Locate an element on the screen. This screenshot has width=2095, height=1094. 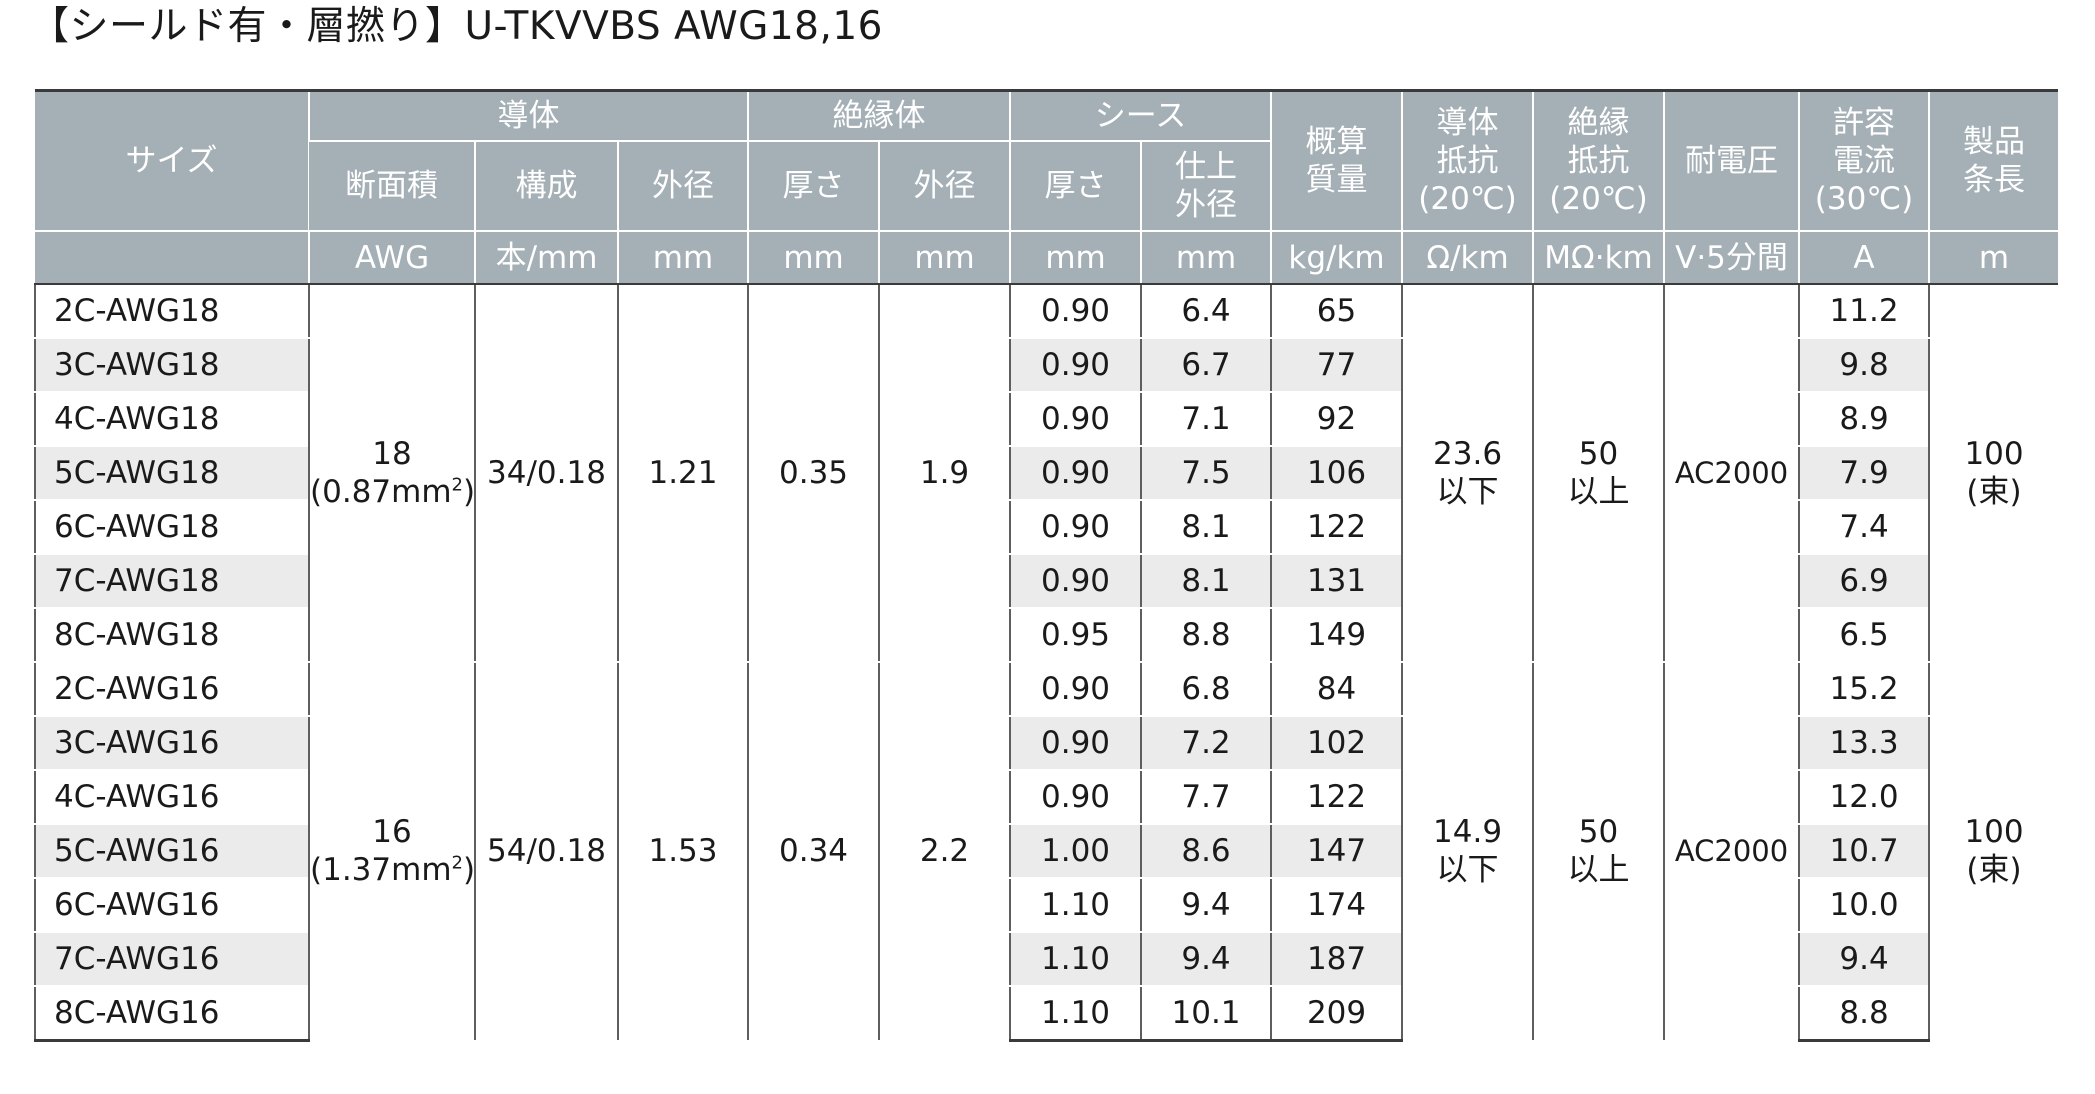
sheath-thickness-cell: 0.95 is located at coordinates (1075, 635).